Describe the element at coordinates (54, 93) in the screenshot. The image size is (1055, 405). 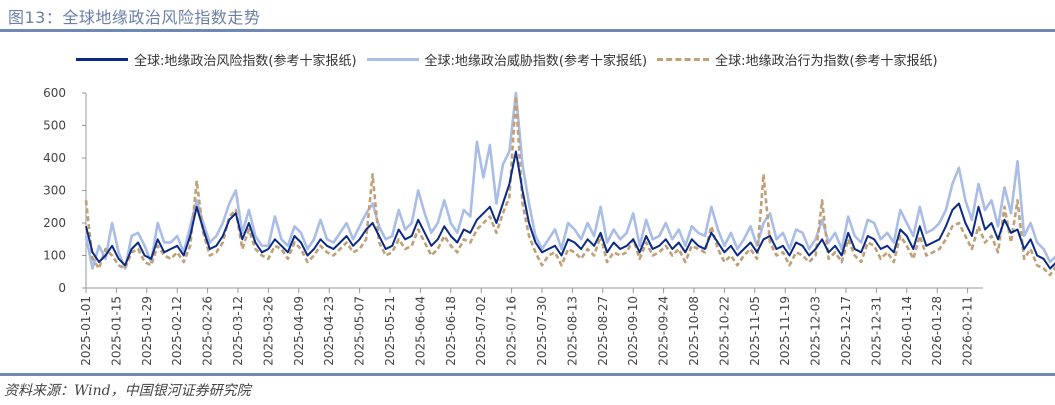
I see `y-tick-label: 600` at that location.